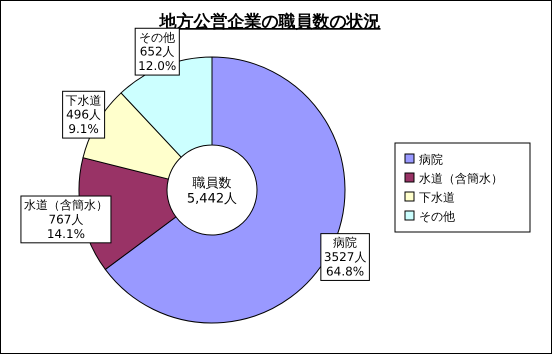  What do you see at coordinates (345, 264) in the screenshot?
I see `data-label: 3527人 64.8%` at bounding box center [345, 264].